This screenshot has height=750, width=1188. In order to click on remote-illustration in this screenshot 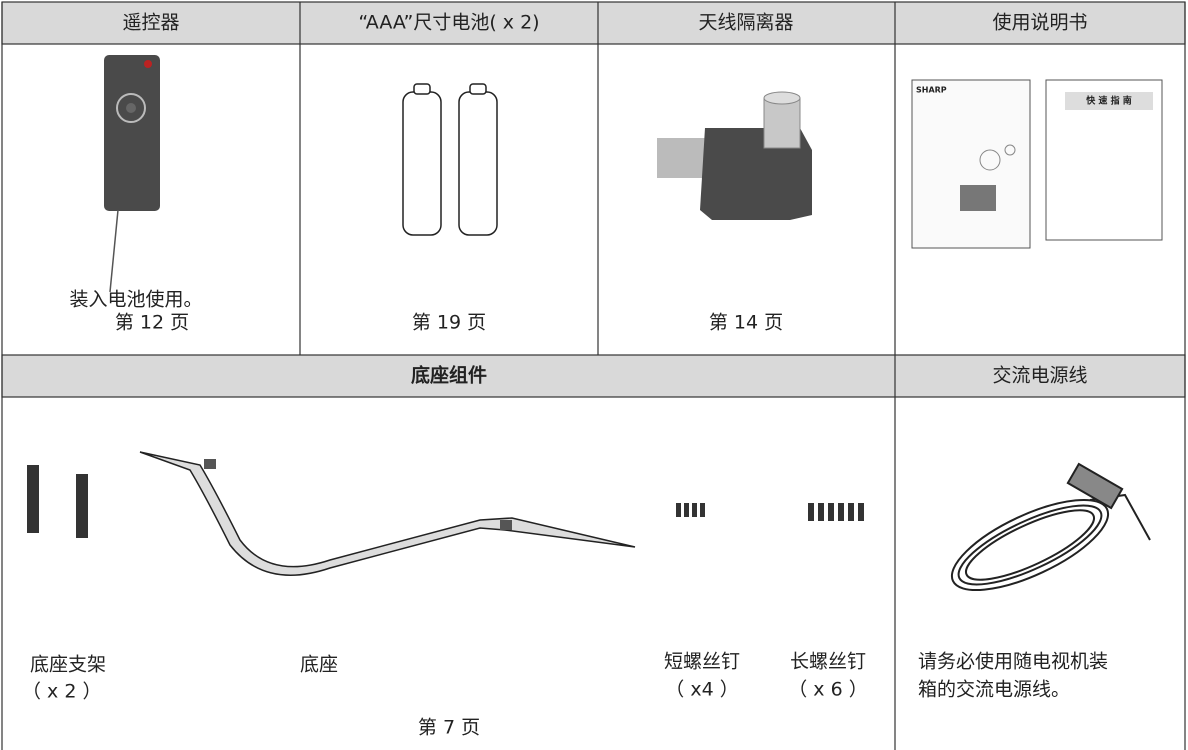, I will do `click(132, 174)`.